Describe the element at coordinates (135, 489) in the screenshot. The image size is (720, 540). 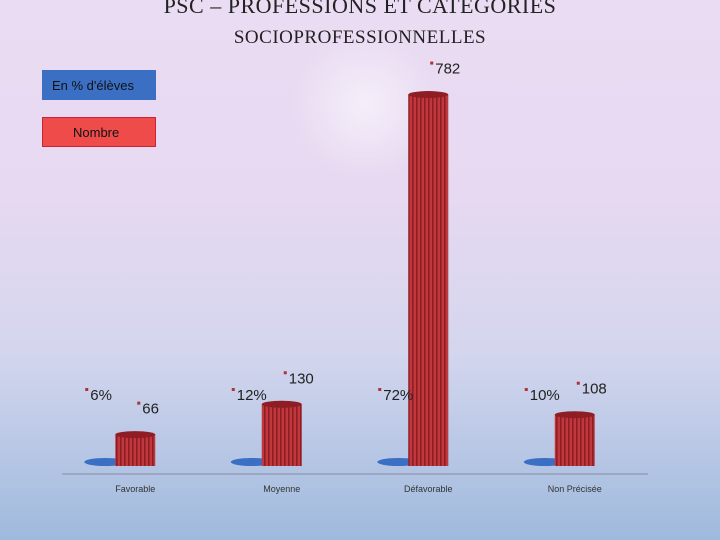
I see `category-label-1: Favorable` at that location.